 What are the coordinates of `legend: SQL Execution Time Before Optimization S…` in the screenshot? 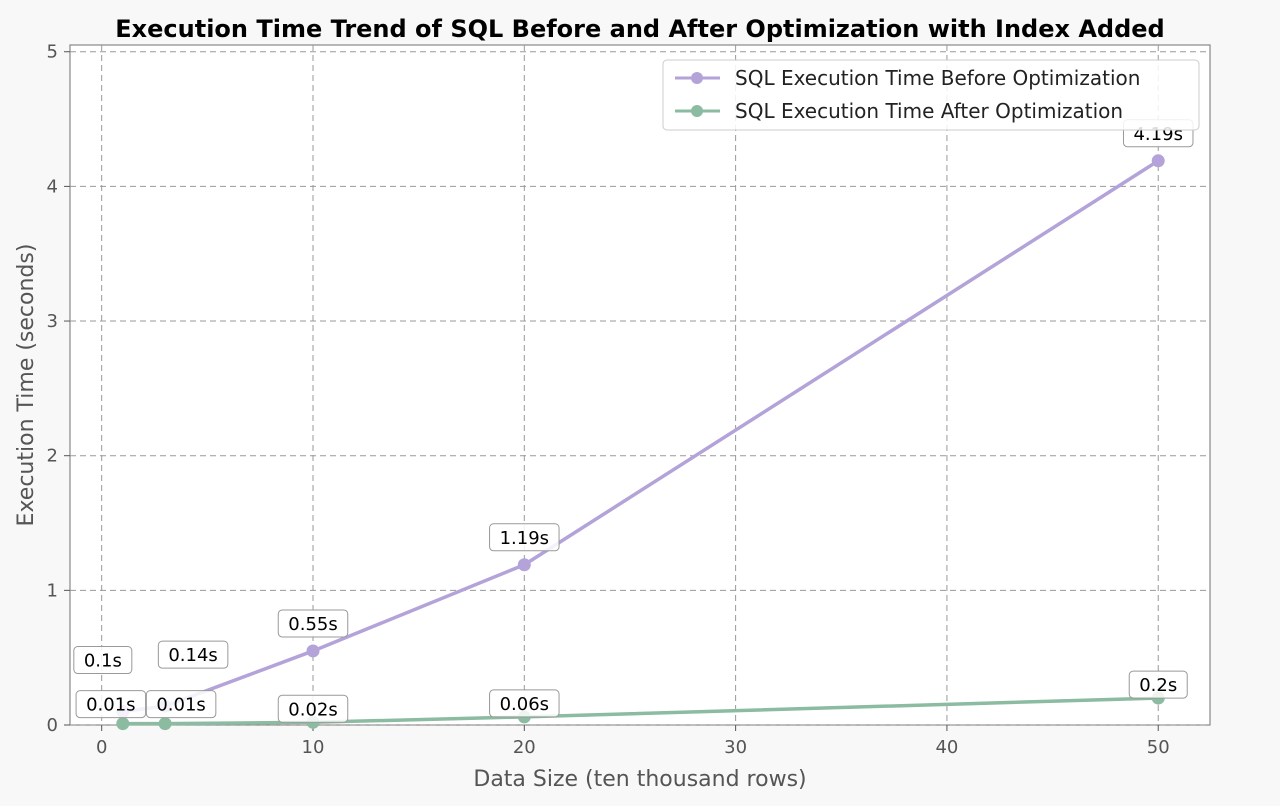 It's located at (931, 95).